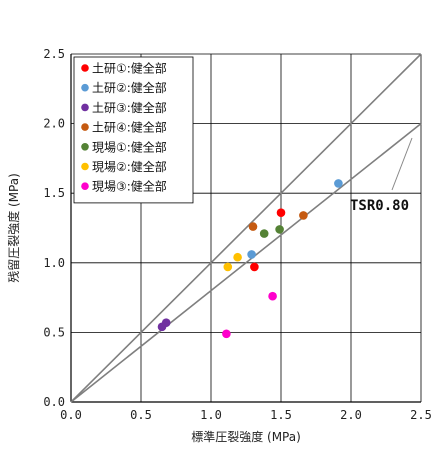 This screenshot has height=455, width=444. Describe the element at coordinates (129, 107) in the screenshot. I see `legend-label: 土研③:健全部` at that location.